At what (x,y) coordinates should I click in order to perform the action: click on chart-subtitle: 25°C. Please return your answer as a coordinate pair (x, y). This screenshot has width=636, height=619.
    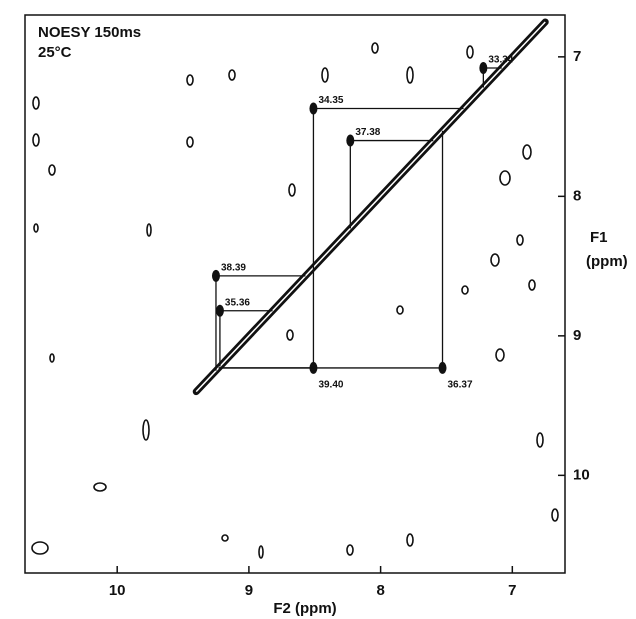
    Looking at the image, I should click on (55, 52).